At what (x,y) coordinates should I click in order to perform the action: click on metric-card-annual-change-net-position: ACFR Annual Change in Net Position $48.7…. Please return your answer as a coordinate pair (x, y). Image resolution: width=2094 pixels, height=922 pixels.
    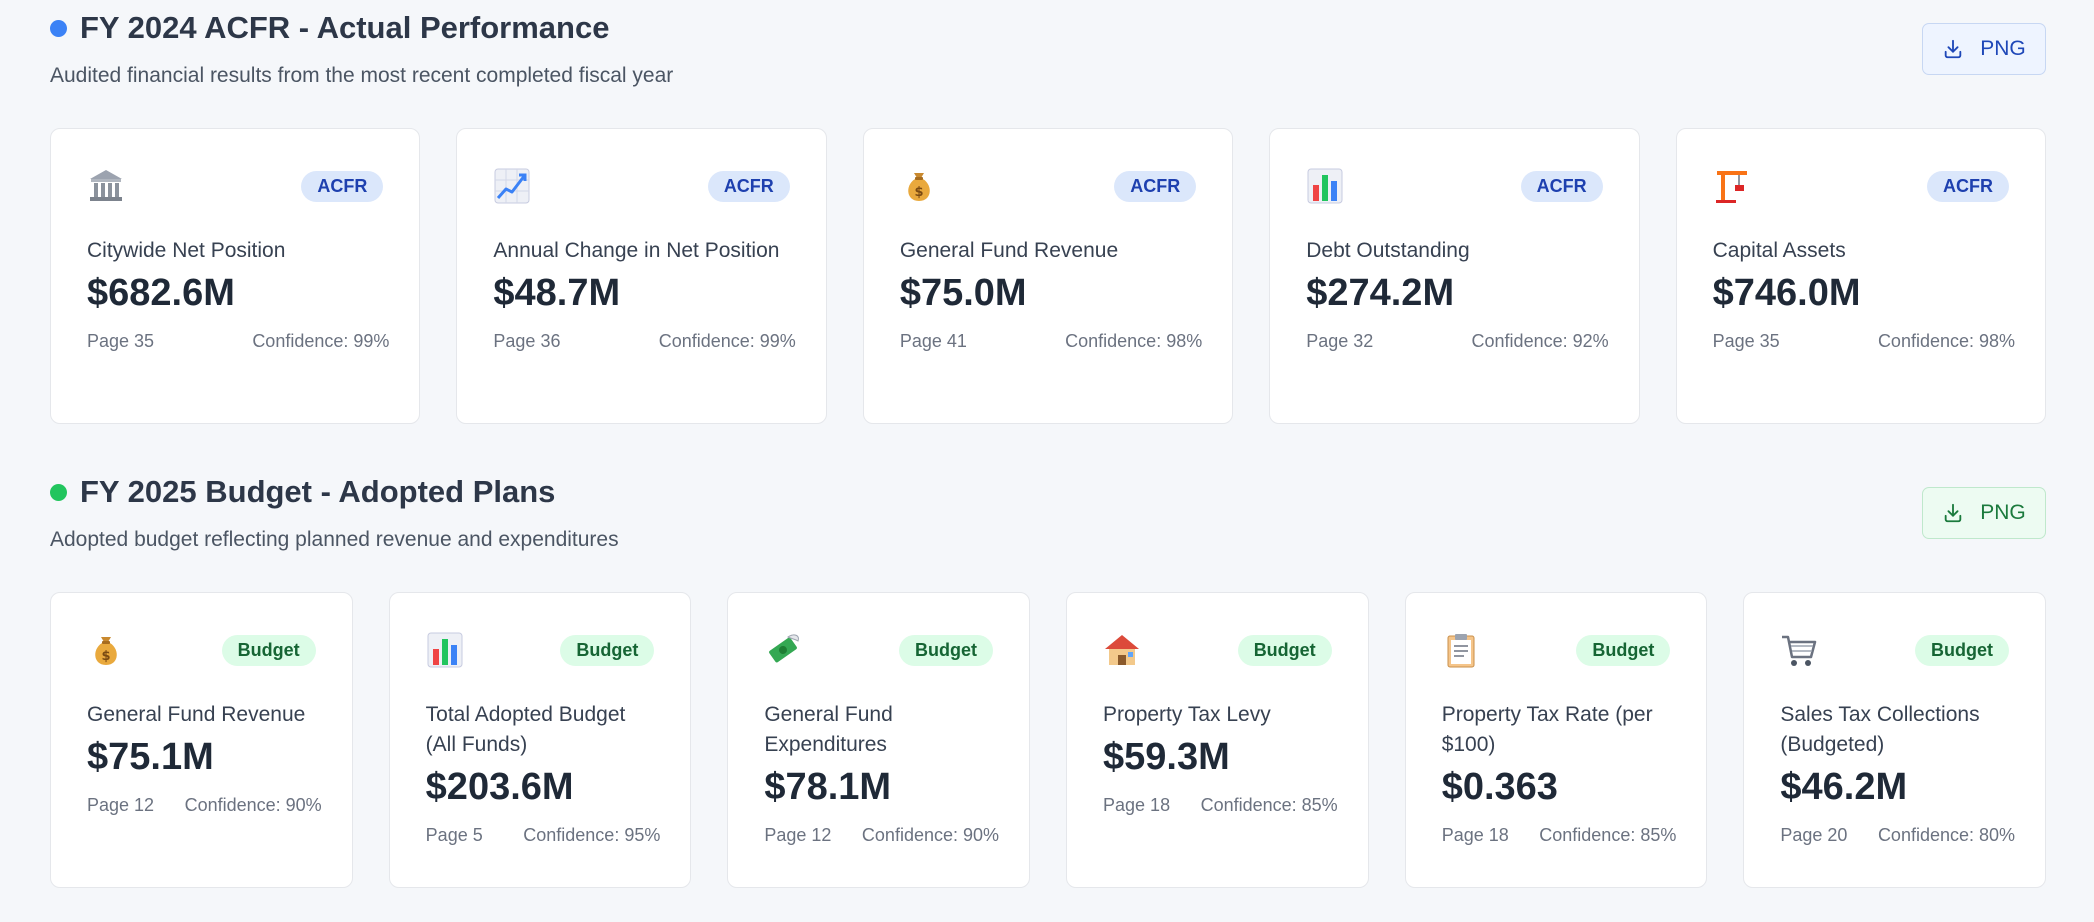
    Looking at the image, I should click on (641, 276).